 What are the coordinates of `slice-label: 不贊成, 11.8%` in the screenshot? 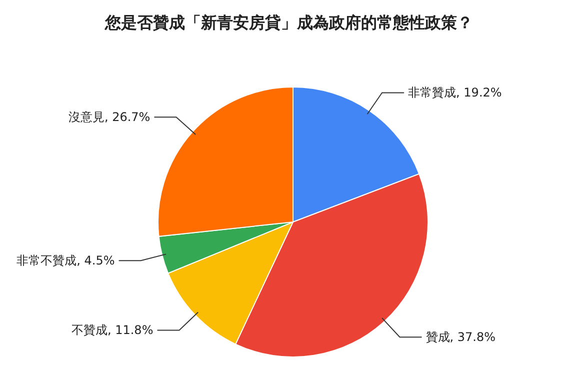 It's located at (112, 330).